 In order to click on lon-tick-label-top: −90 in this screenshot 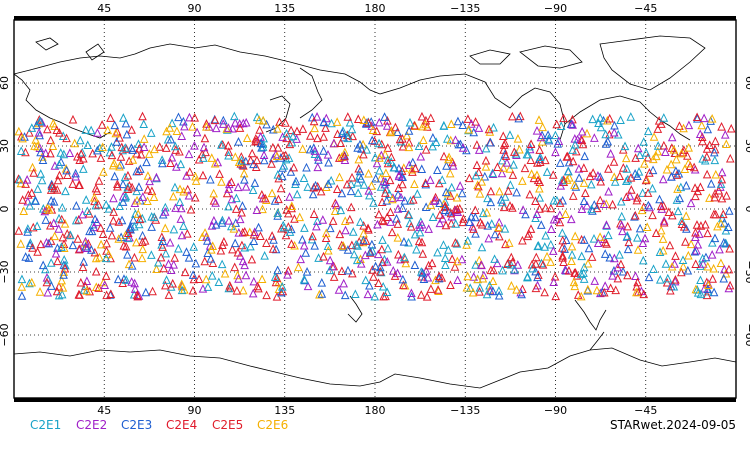, I will do `click(555, 8)`.